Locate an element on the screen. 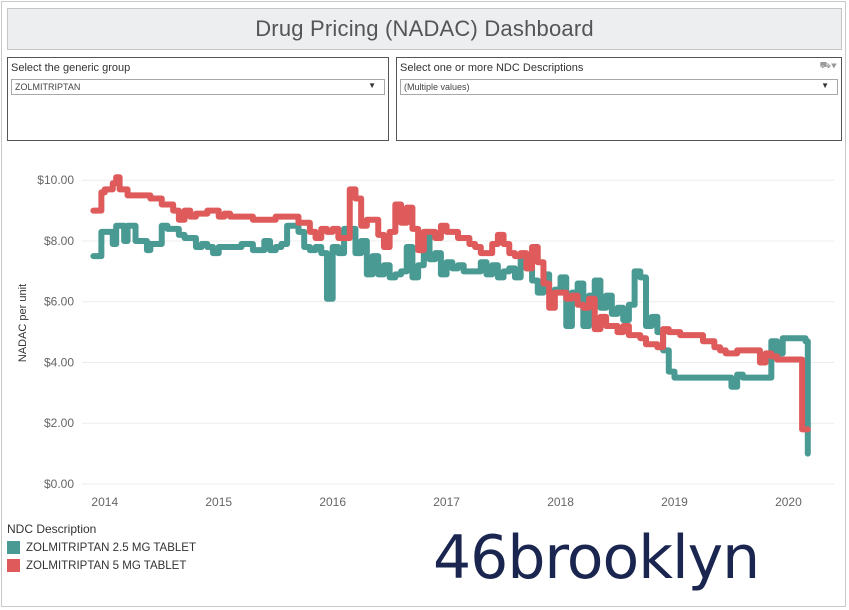 This screenshot has height=610, width=849. legend-label-5mg: ZOLMITRIPTAN 5 MG TABLET is located at coordinates (106, 565).